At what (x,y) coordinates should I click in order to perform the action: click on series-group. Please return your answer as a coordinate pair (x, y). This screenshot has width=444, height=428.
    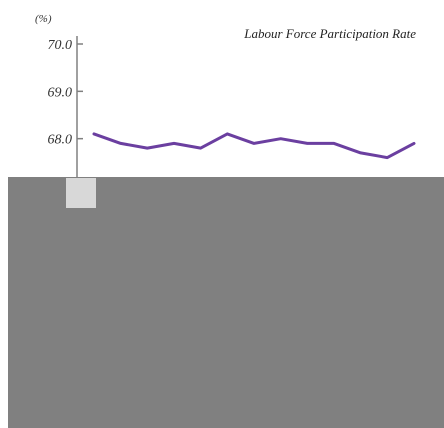
    Looking at the image, I should click on (254, 146).